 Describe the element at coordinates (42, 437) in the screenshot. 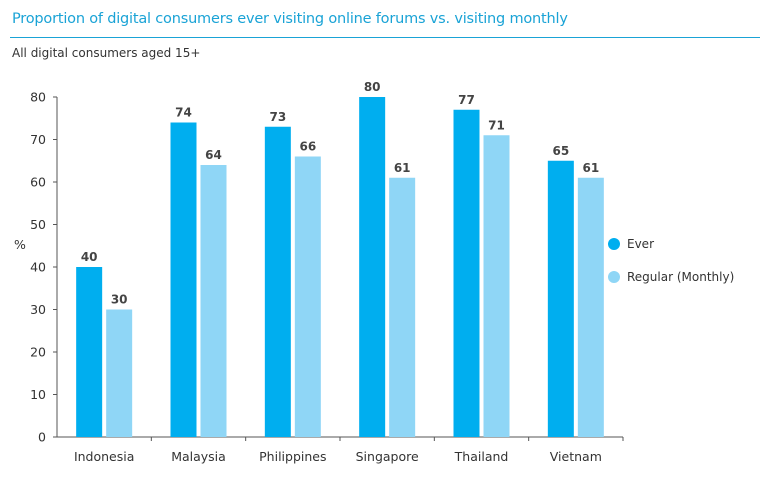

I see `y-tick-label: 0` at that location.